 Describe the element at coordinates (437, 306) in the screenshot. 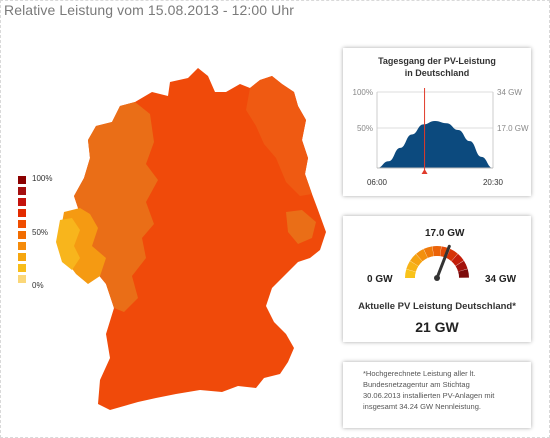

I see `gauge-caption: Aktuelle PV Leistung Deutschland*` at that location.